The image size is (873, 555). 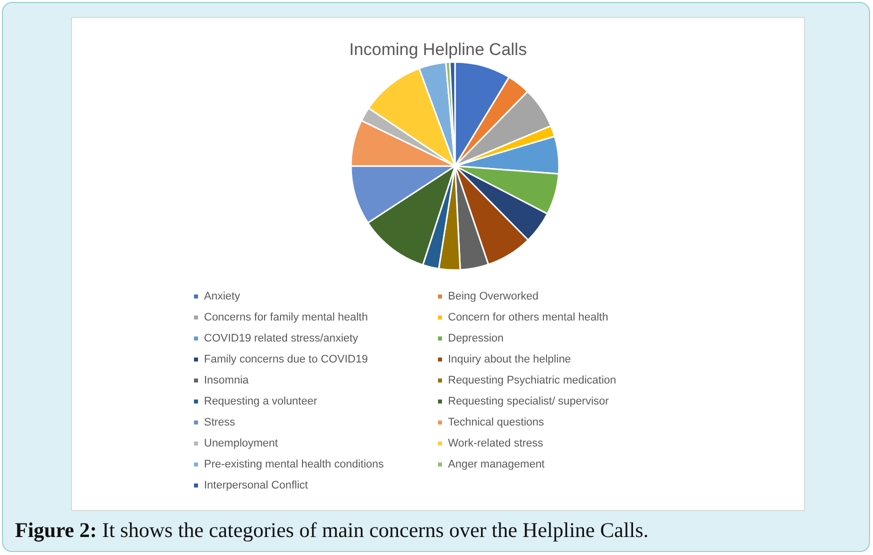 What do you see at coordinates (493, 296) in the screenshot?
I see `legend-label: Being Overworked` at bounding box center [493, 296].